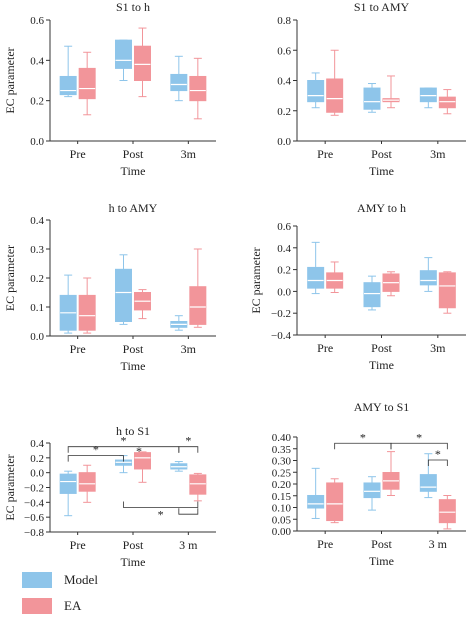  I want to click on y-tick-label: 0.4, so click(37, 221).